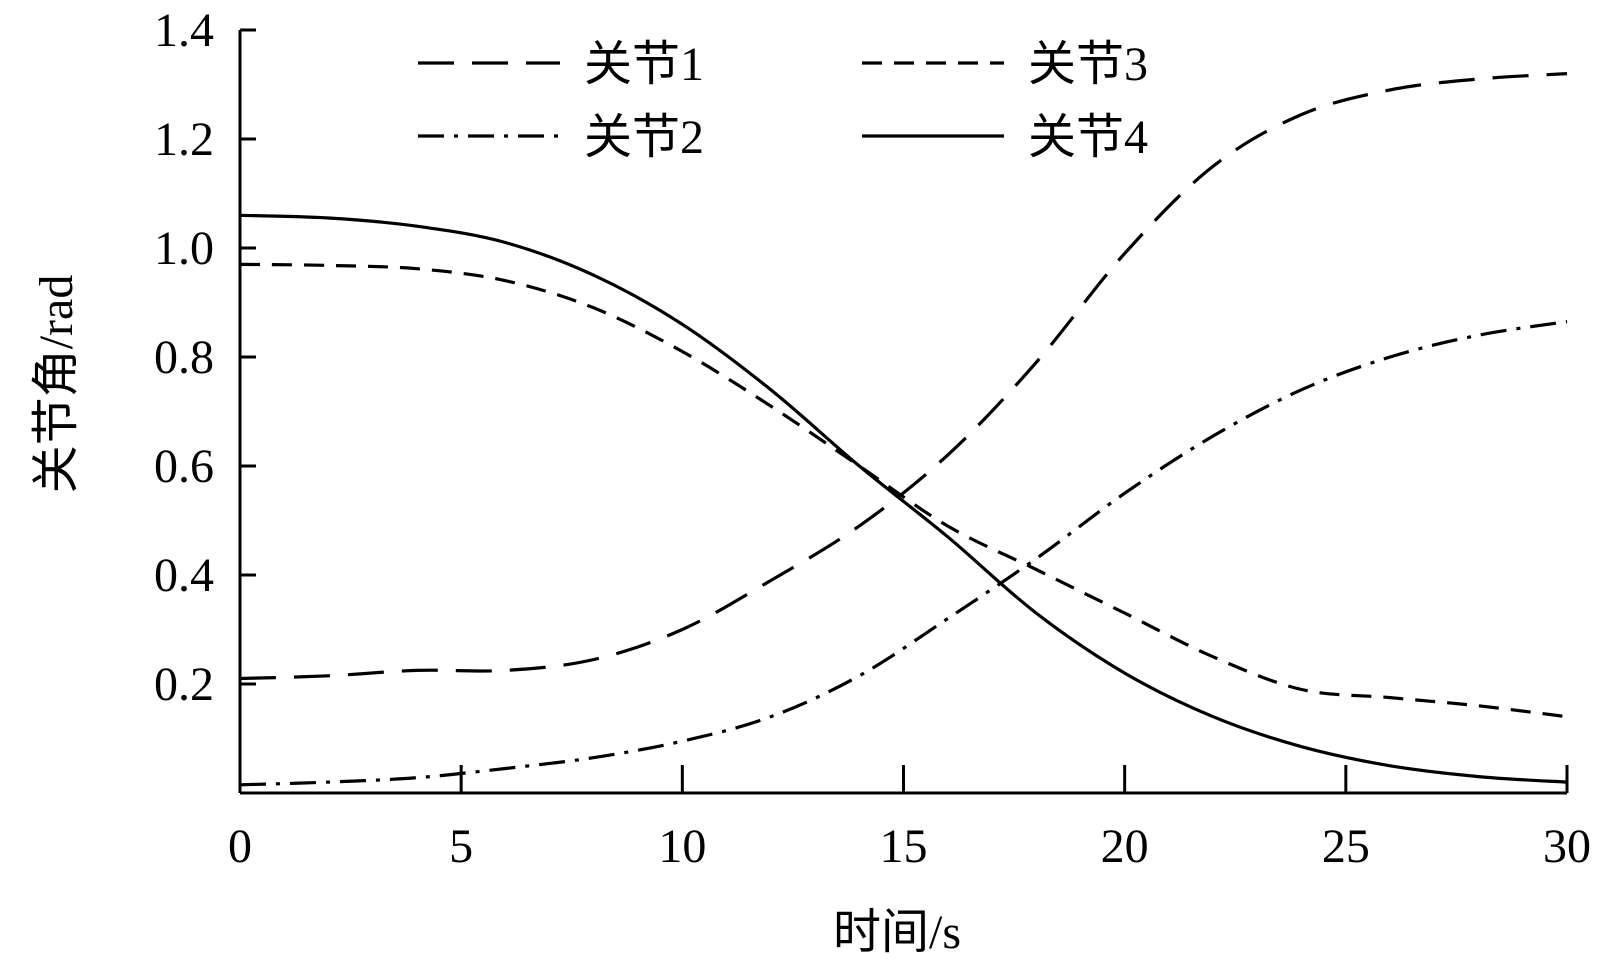 This screenshot has width=1601, height=968. What do you see at coordinates (904, 846) in the screenshot?
I see `x-tick-label: 15` at bounding box center [904, 846].